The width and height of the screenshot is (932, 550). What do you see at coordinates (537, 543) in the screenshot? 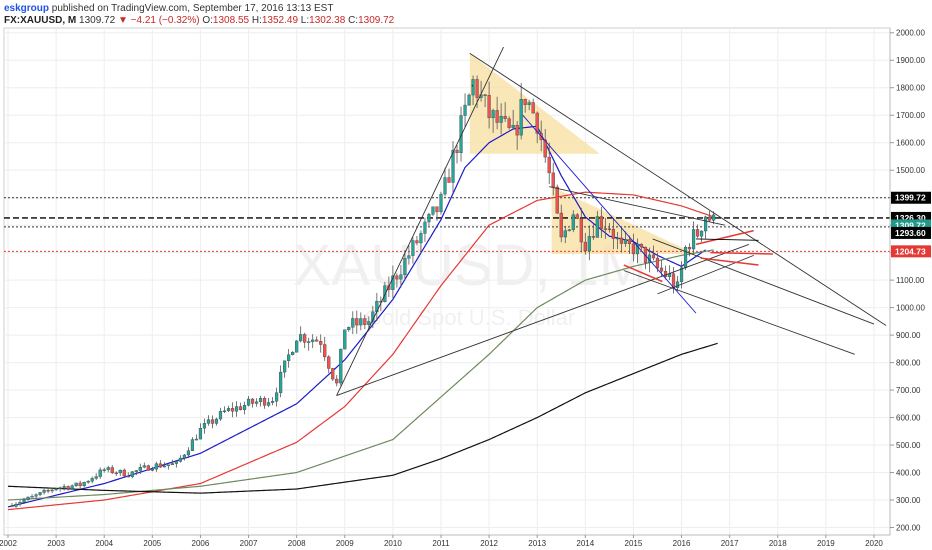
I see `time-tick-label-11: 2013` at bounding box center [537, 543].